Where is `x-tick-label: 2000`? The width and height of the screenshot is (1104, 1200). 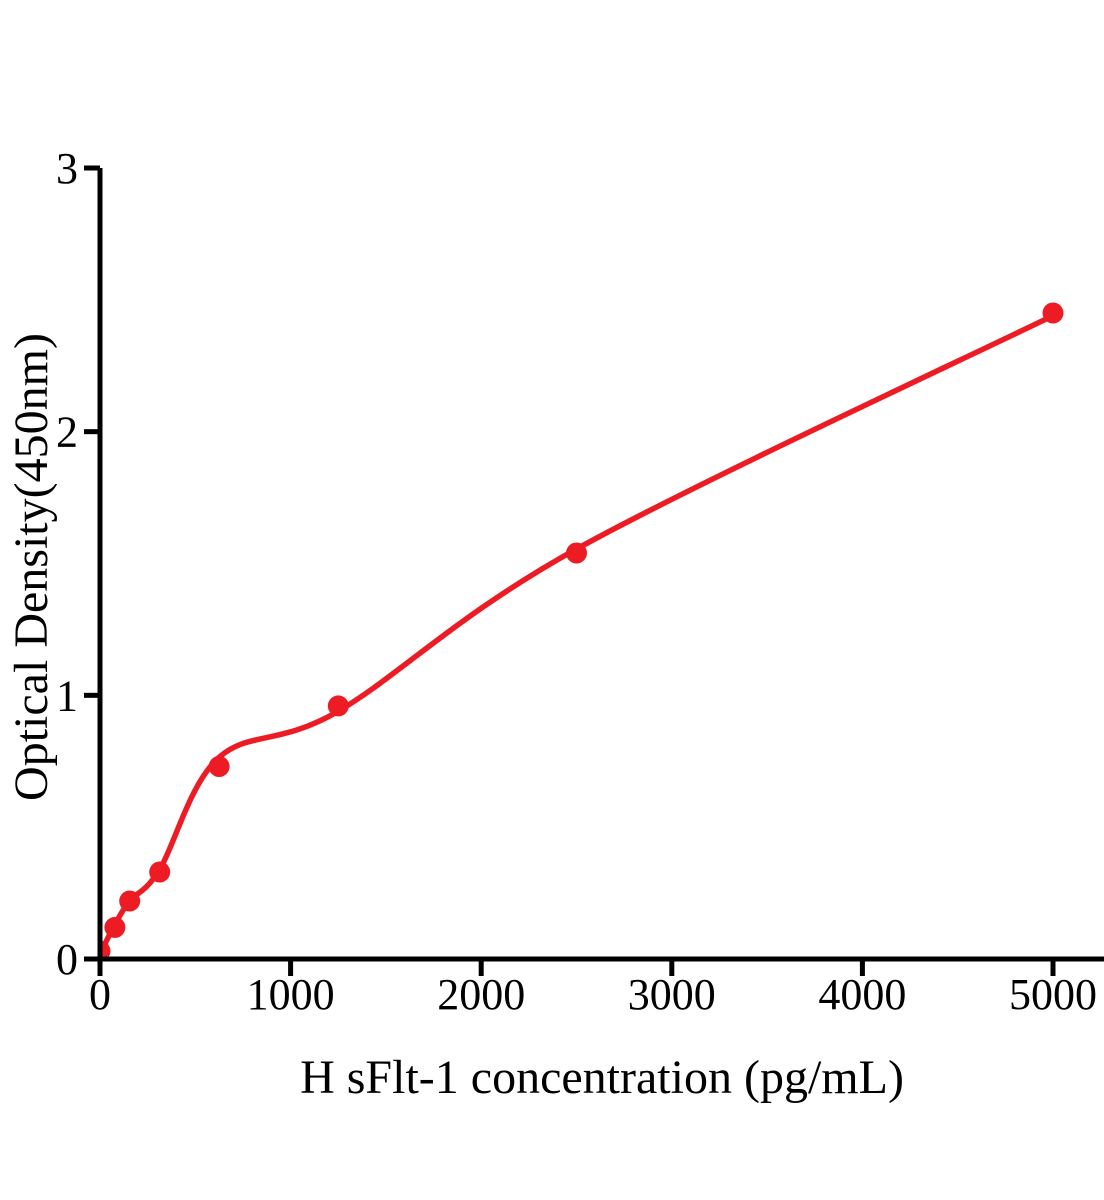
x-tick-label: 2000 is located at coordinates (481, 994).